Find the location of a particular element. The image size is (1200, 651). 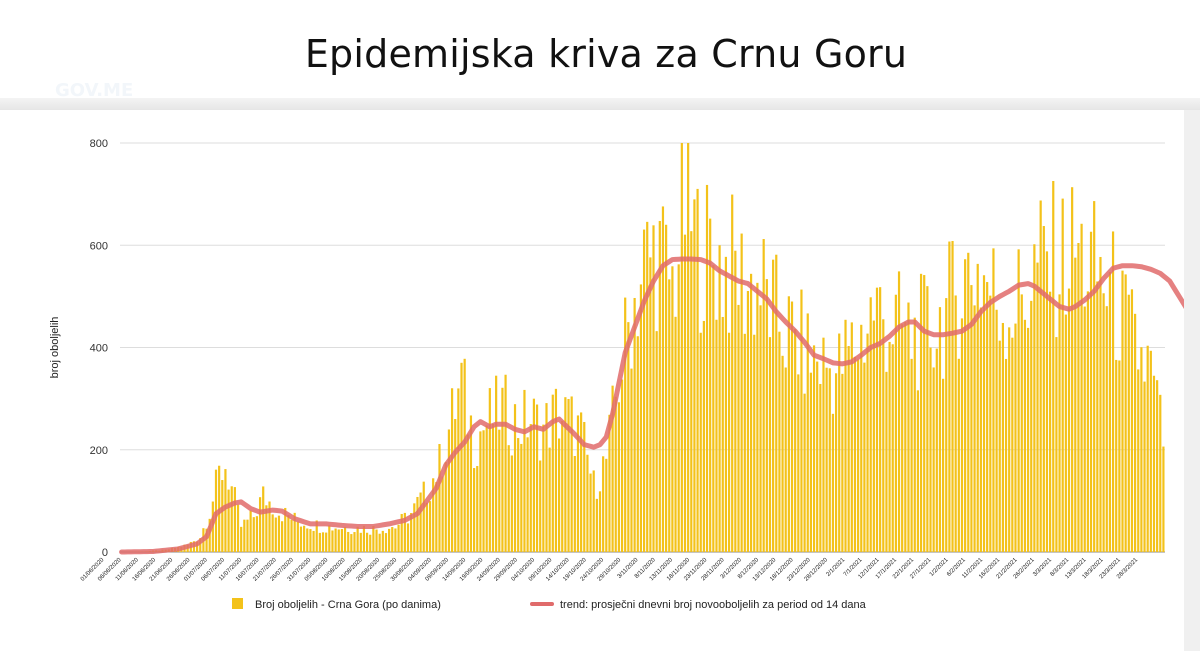

y-axis-label: broj oboljelih is located at coordinates (55, 348).